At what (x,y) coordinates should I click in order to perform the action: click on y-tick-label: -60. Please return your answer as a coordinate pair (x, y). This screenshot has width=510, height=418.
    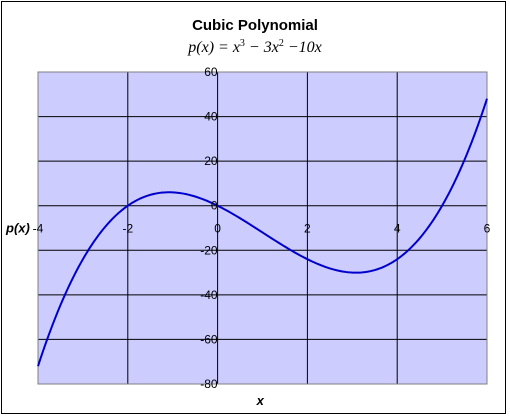
    Looking at the image, I should click on (209, 339).